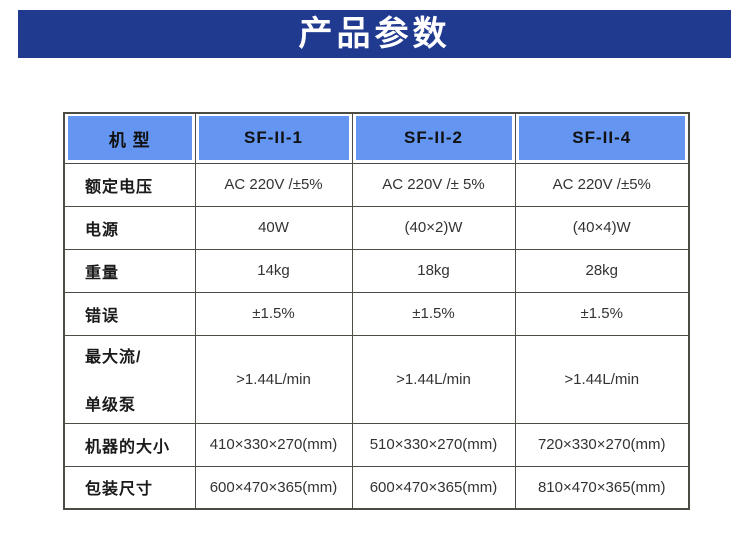 The image size is (750, 537). Describe the element at coordinates (129, 444) in the screenshot. I see `row-label-machine-size: 机器的大小` at that location.